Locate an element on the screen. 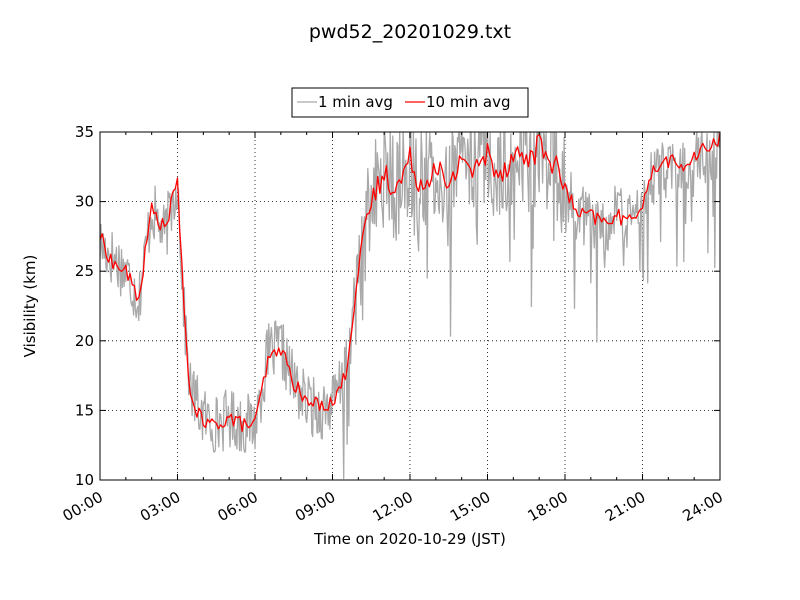  legend-box is located at coordinates (410, 102).